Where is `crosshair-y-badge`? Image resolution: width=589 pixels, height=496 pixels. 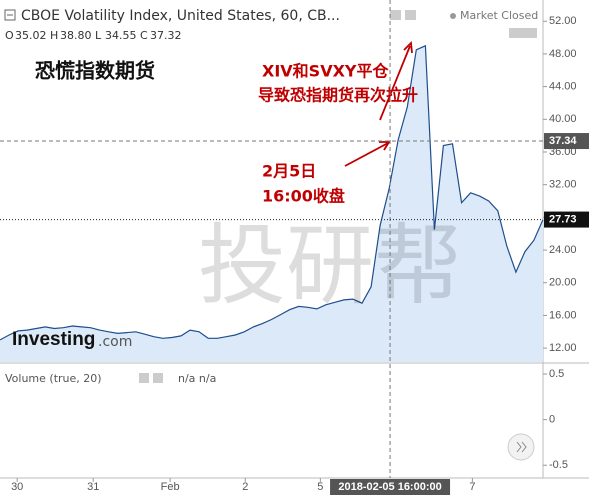
crosshair-y-badge is located at coordinates (566, 141).